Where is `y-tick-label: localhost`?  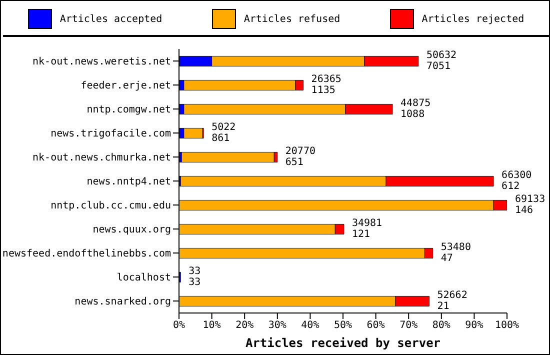
y-tick-label: localhost is located at coordinates (143, 278).